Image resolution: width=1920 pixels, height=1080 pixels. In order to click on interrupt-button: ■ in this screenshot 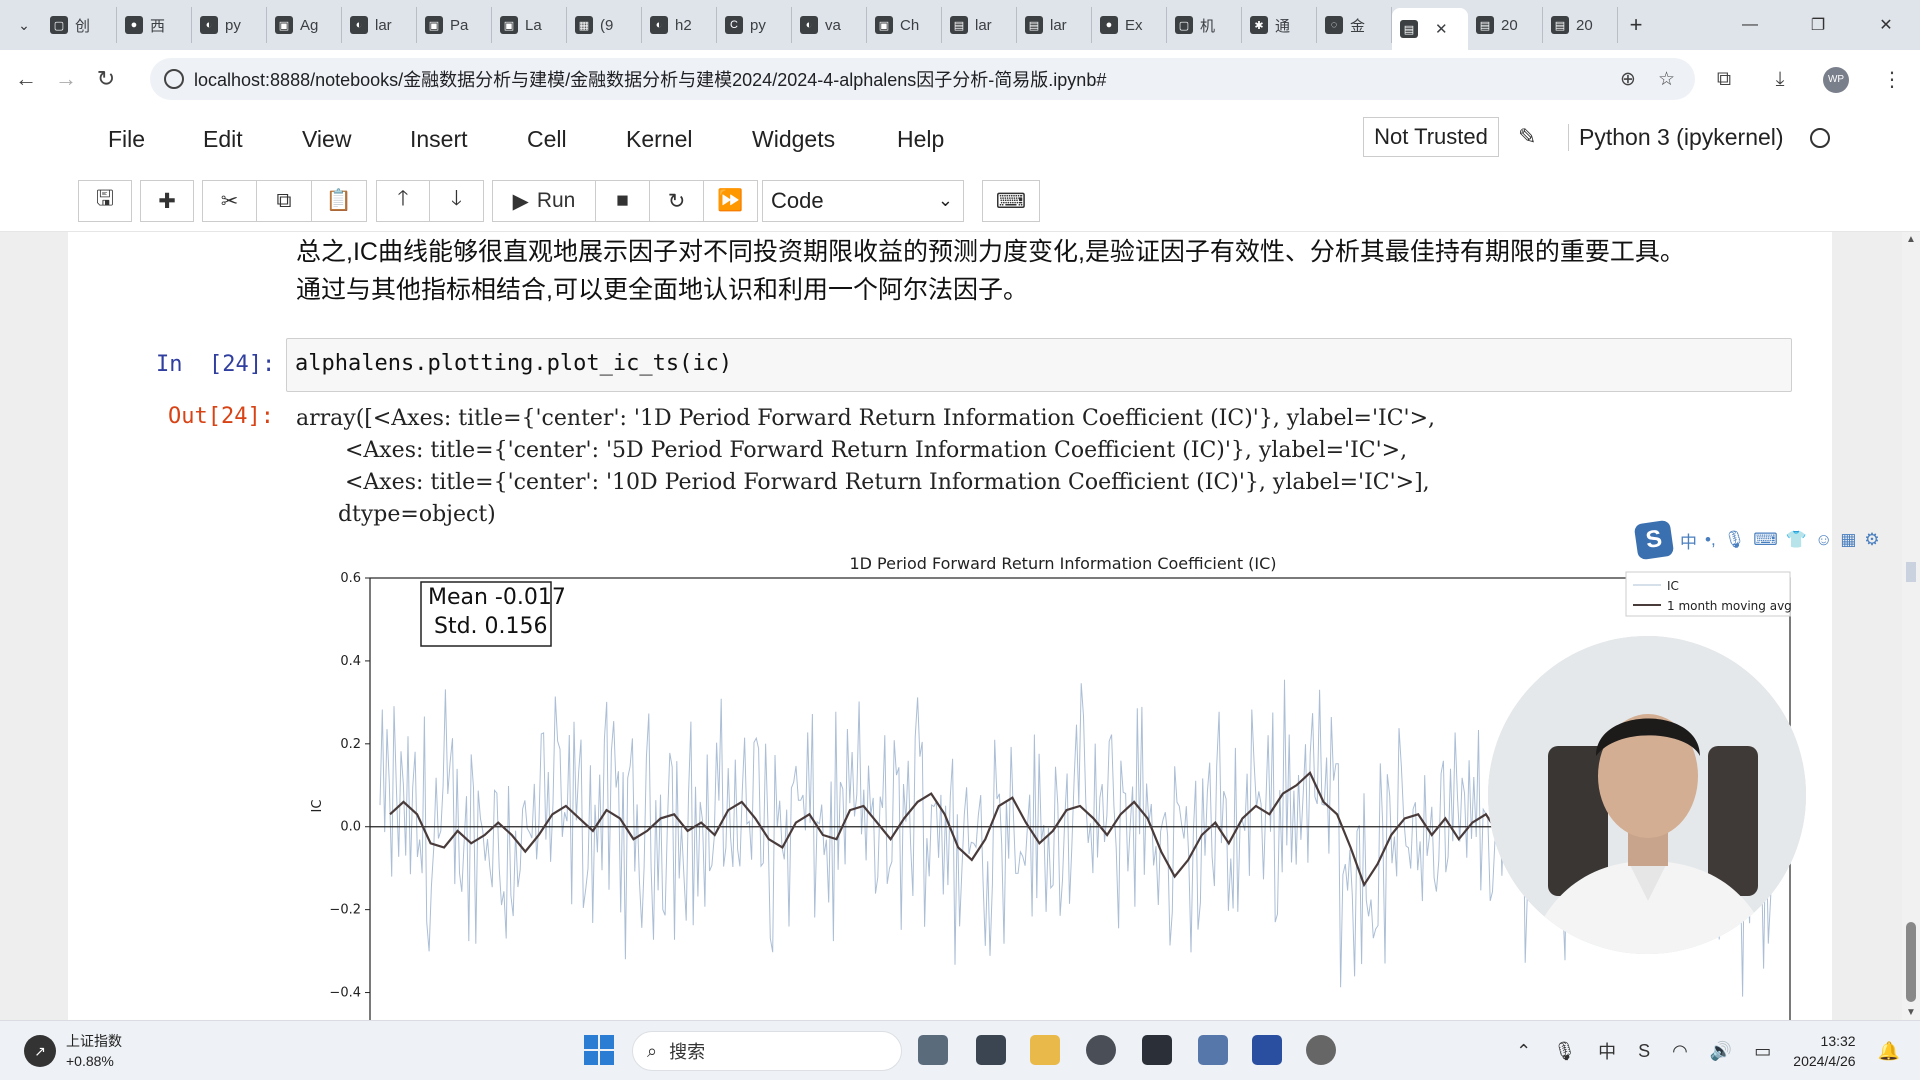, I will do `click(623, 201)`.